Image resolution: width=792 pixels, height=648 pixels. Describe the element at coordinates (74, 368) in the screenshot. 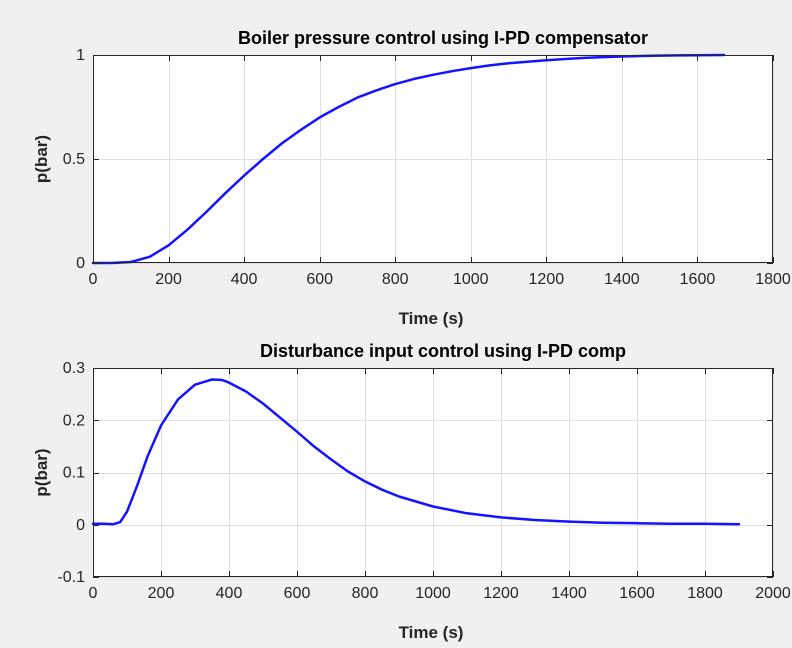

I see `y-tick-label: 0.3` at that location.